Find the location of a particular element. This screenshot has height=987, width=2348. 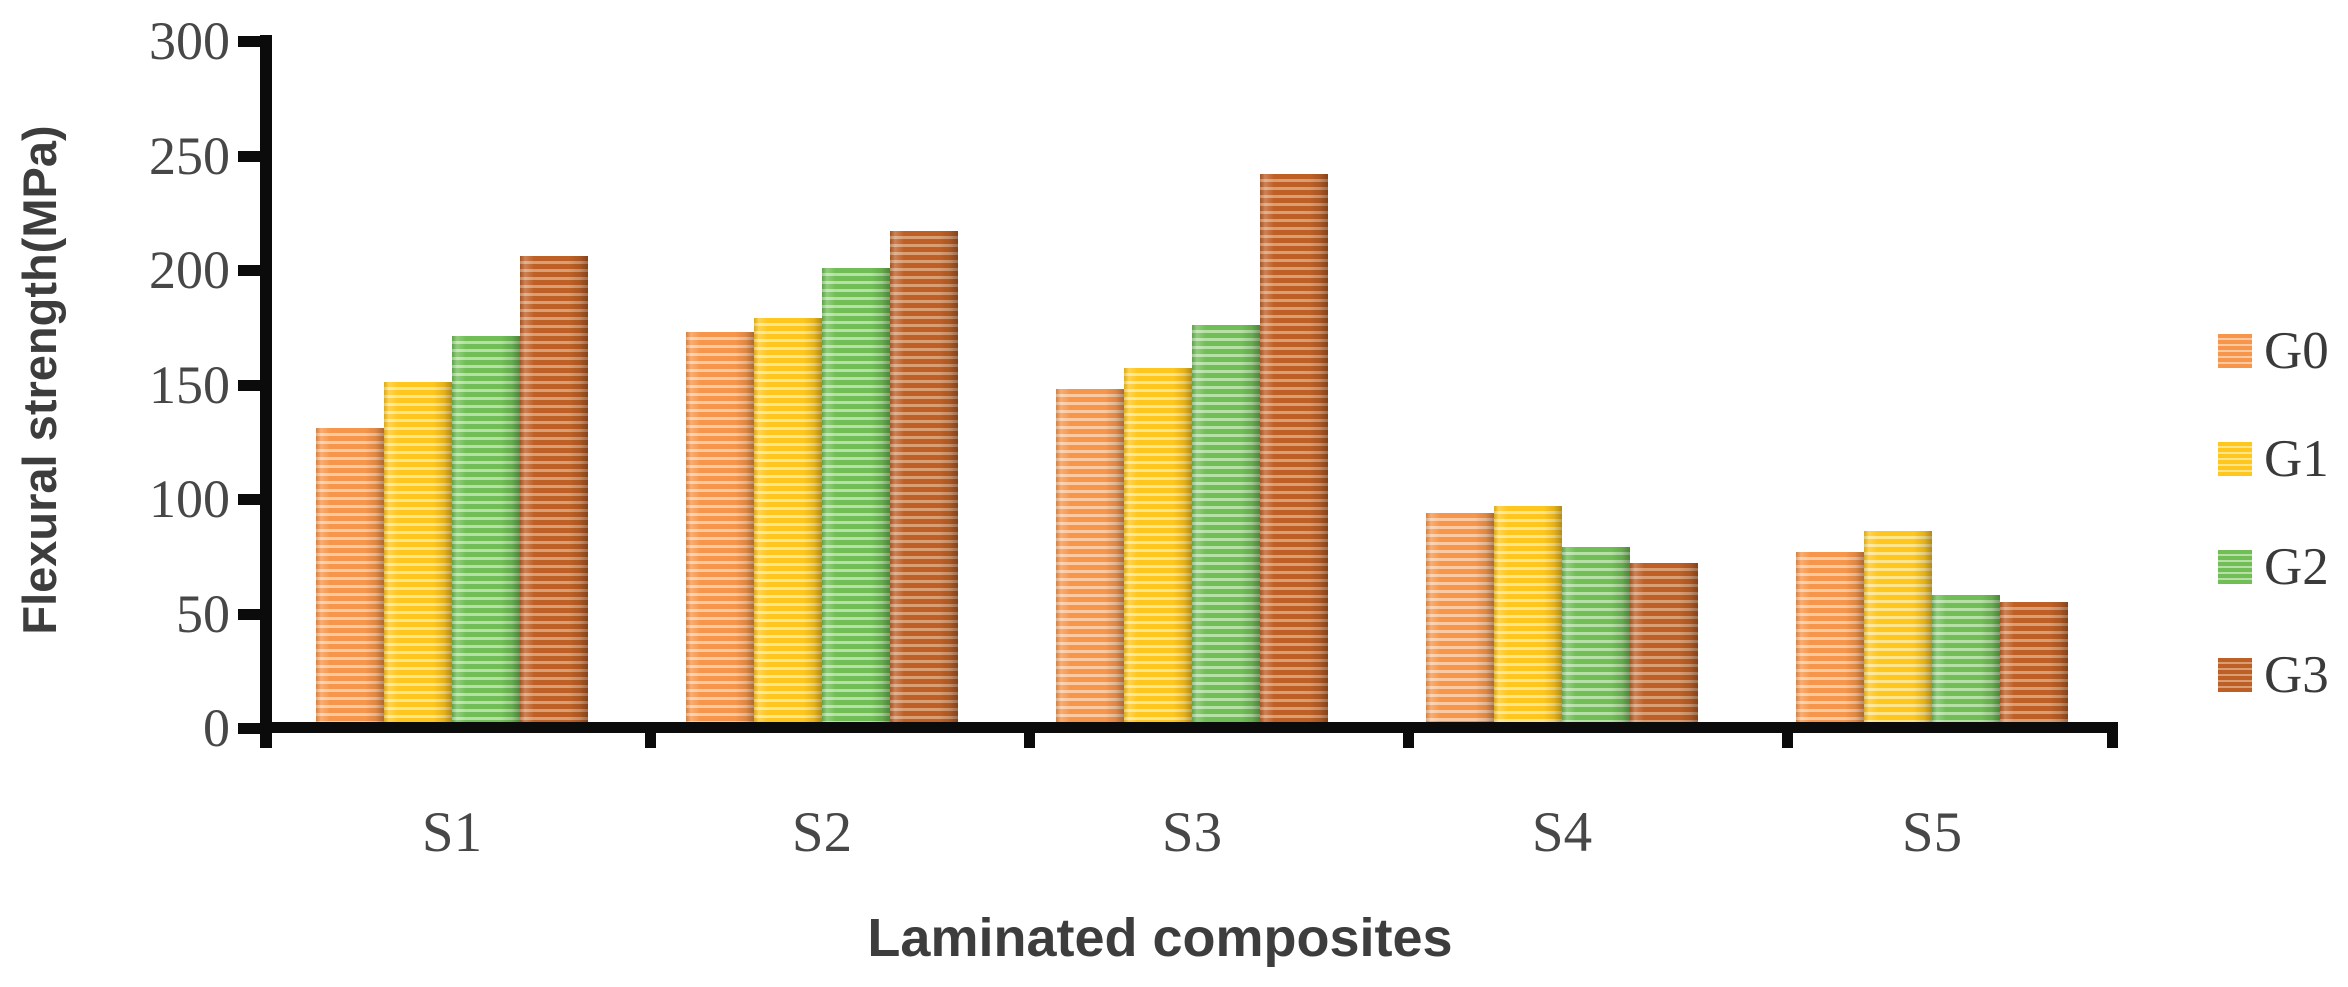

bar-S2-G1 is located at coordinates (788, 520).